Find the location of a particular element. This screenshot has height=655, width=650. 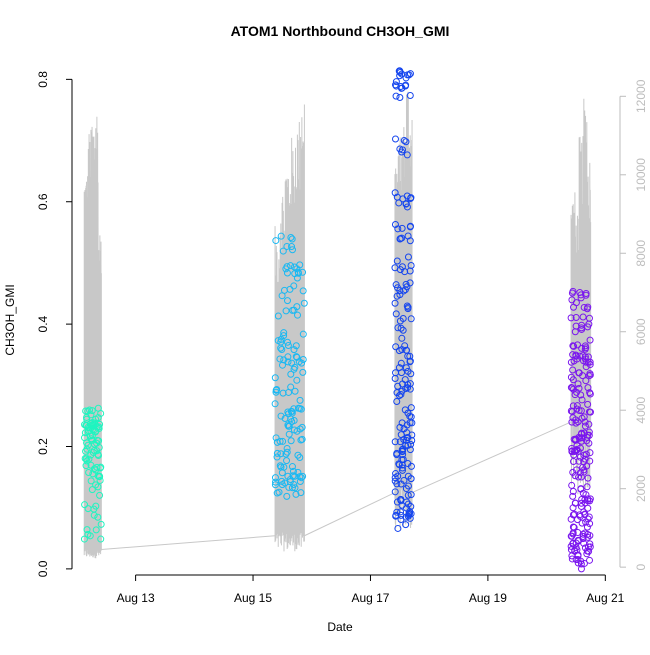

y-tick-label: 0.0 is located at coordinates (43, 568).